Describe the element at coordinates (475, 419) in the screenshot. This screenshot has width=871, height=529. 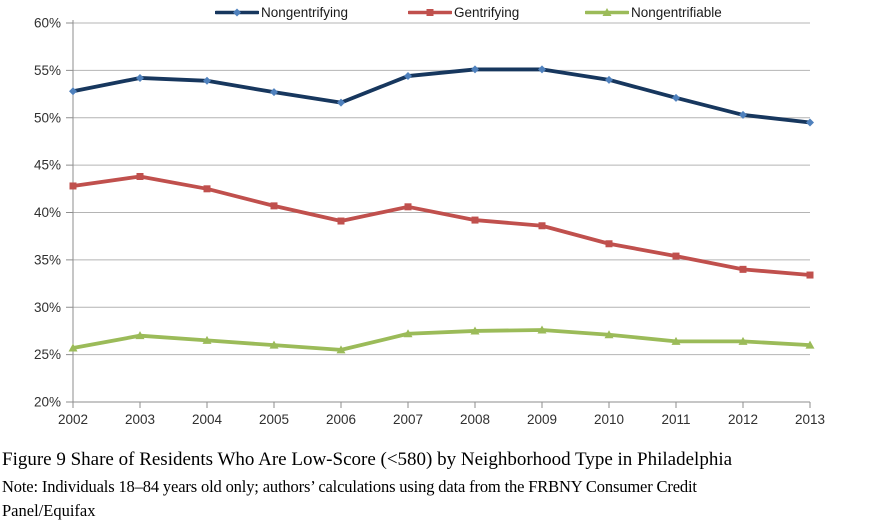
I see `x-tick-label: 2008` at that location.